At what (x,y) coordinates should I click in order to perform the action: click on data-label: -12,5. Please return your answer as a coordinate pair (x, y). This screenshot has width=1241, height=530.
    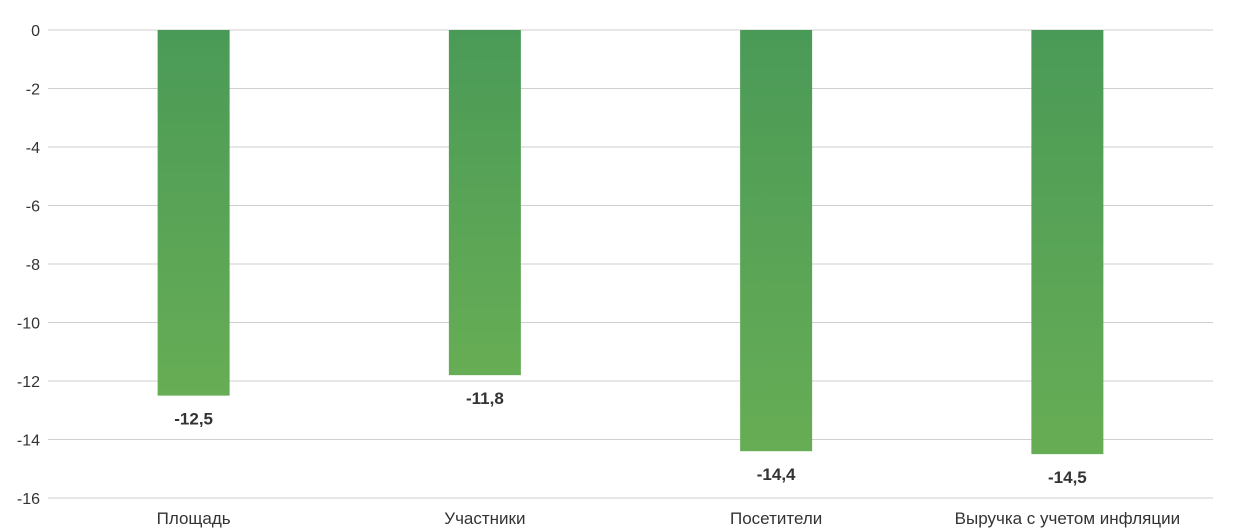
    Looking at the image, I should click on (193, 419).